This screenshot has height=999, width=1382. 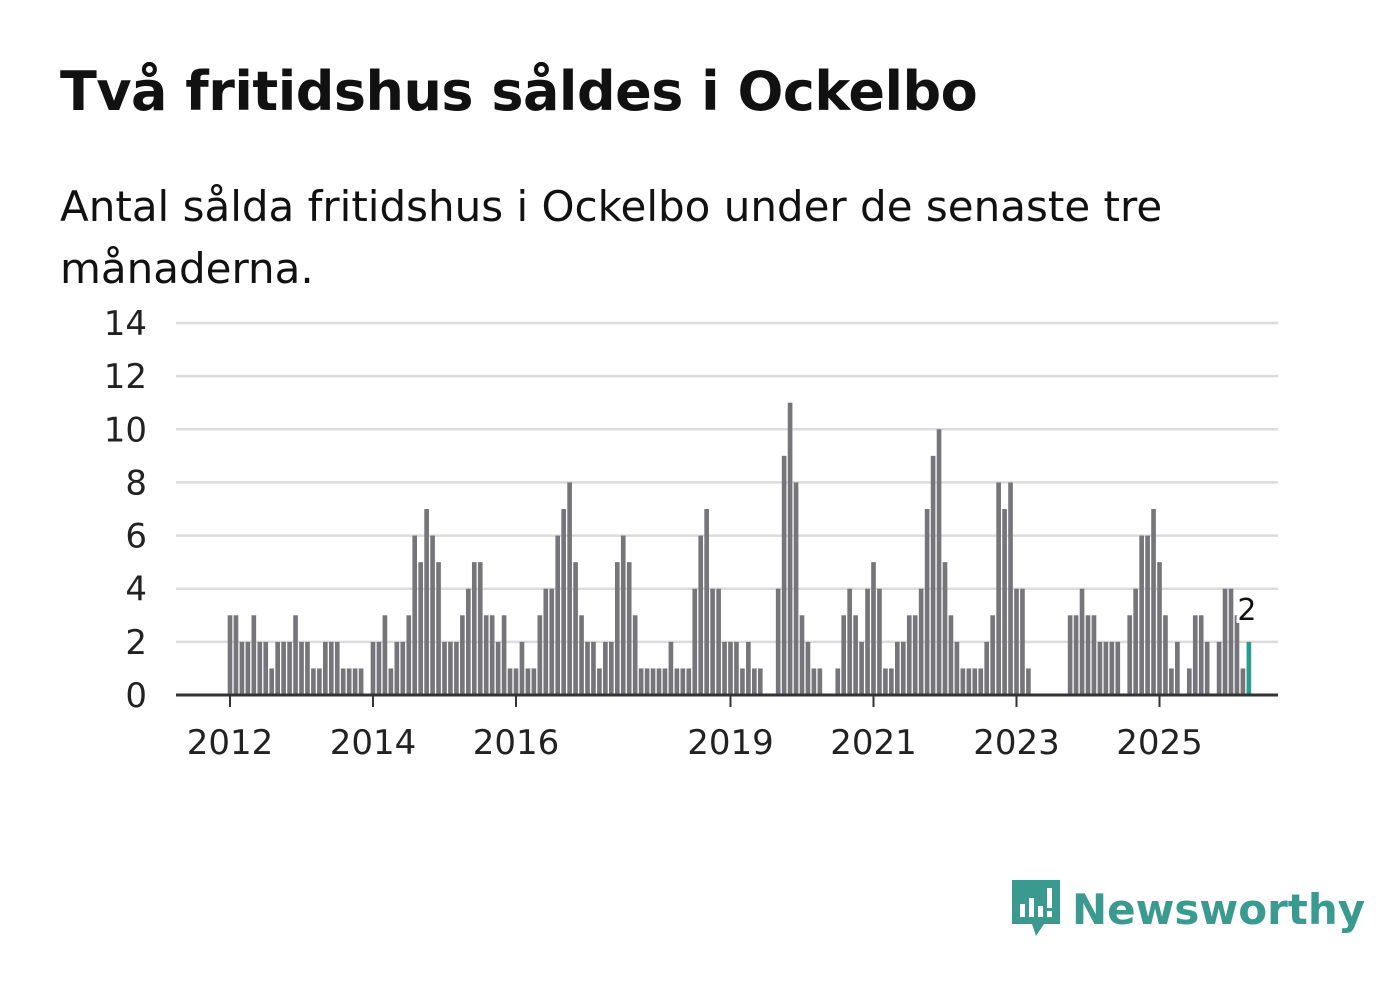 I want to click on newsworthy-brand: Newsworthy, so click(x=1187, y=909).